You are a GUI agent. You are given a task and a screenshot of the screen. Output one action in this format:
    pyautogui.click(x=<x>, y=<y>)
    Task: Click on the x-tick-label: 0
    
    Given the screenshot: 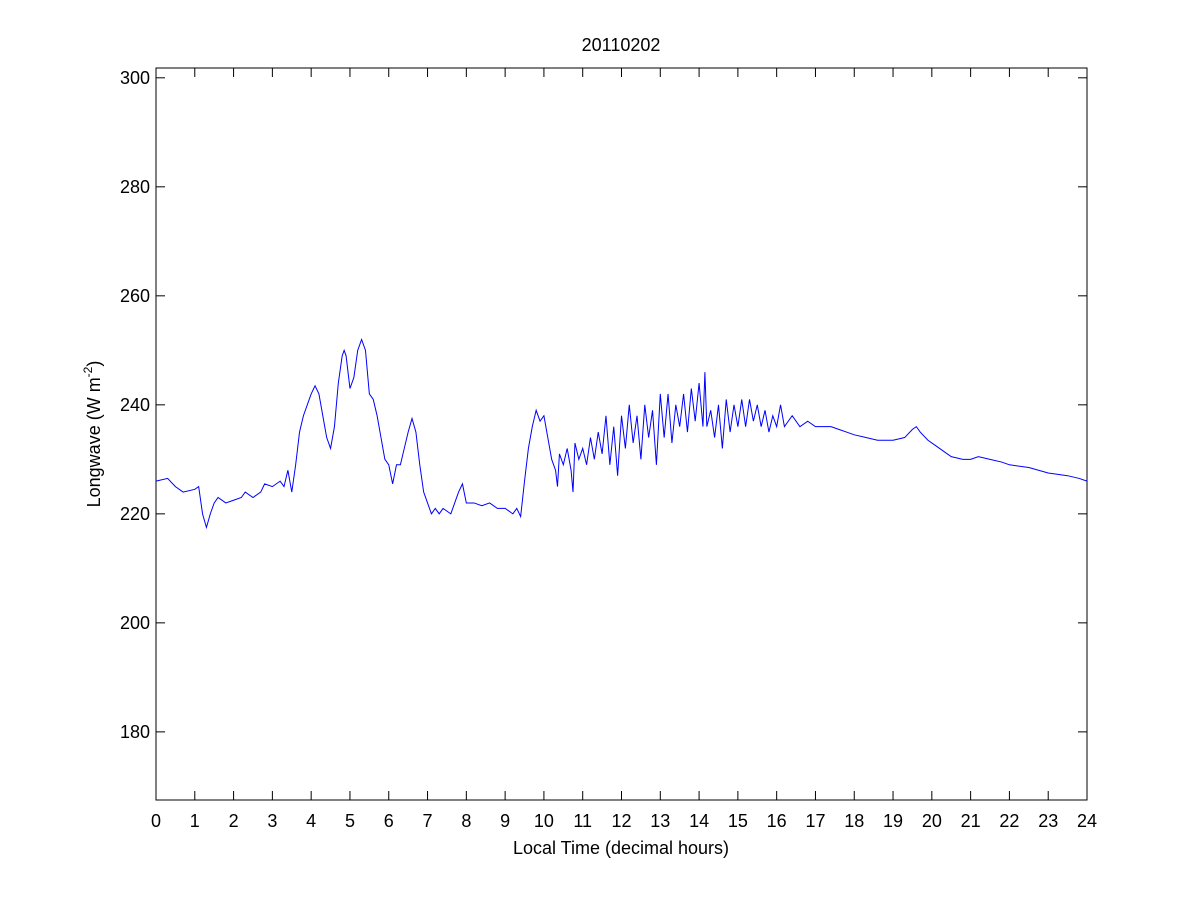 What is the action you would take?
    pyautogui.click(x=156, y=821)
    